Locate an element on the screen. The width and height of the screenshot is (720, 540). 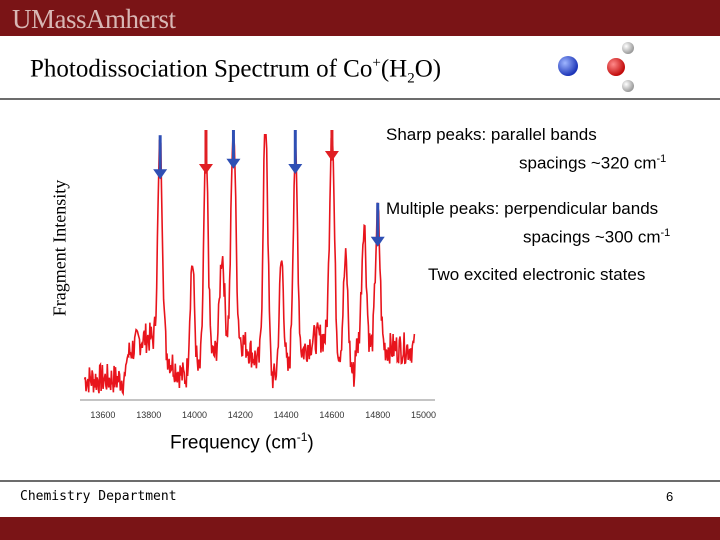
hydrogen-atom-bottom is located at coordinates (628, 86).